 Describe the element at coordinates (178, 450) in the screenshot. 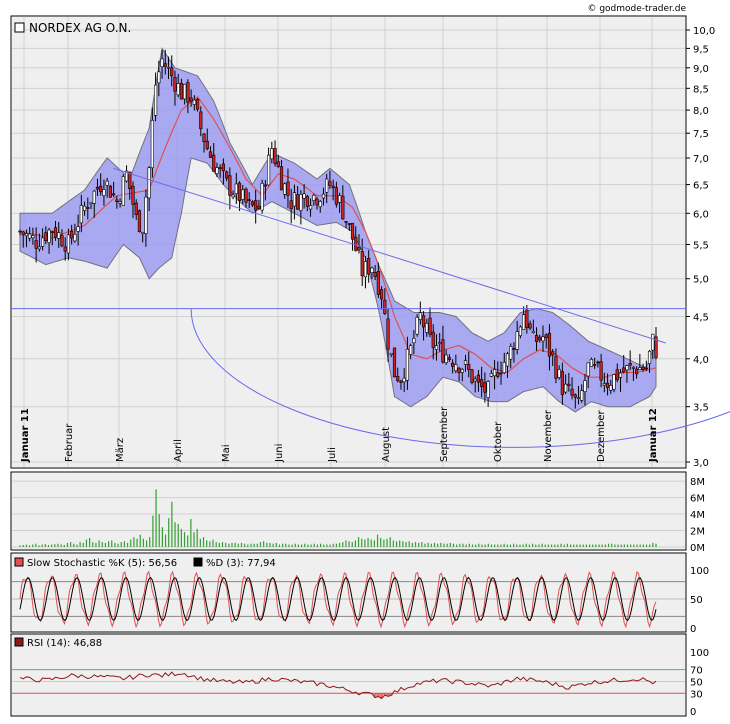

I see `price-x-label: April` at that location.